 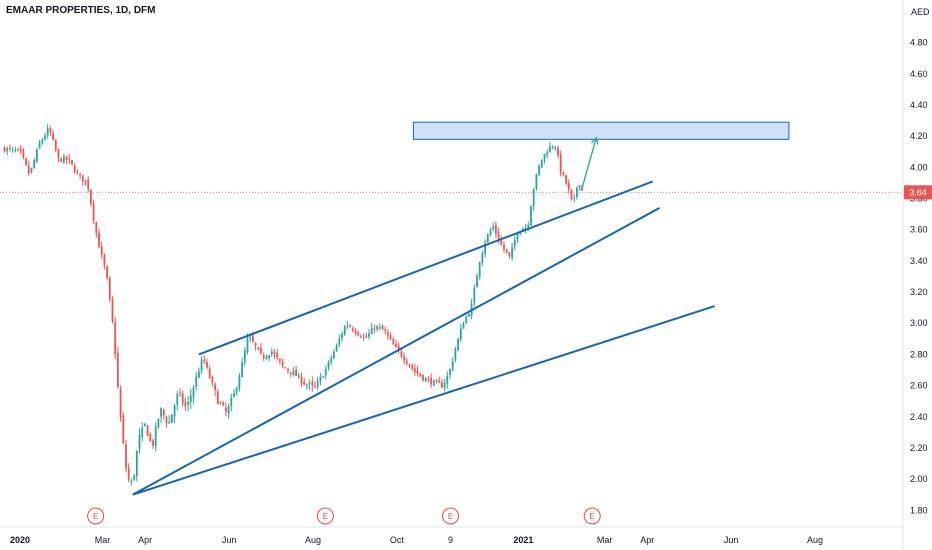 What do you see at coordinates (918, 192) in the screenshot?
I see `last-price-label: 3.84` at bounding box center [918, 192].